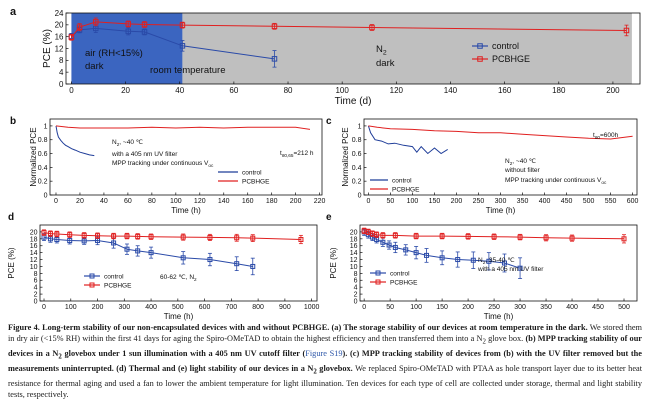 This screenshot has height=415, width=648. I want to click on annotation-t80: t80,65=212 h, so click(297, 154).